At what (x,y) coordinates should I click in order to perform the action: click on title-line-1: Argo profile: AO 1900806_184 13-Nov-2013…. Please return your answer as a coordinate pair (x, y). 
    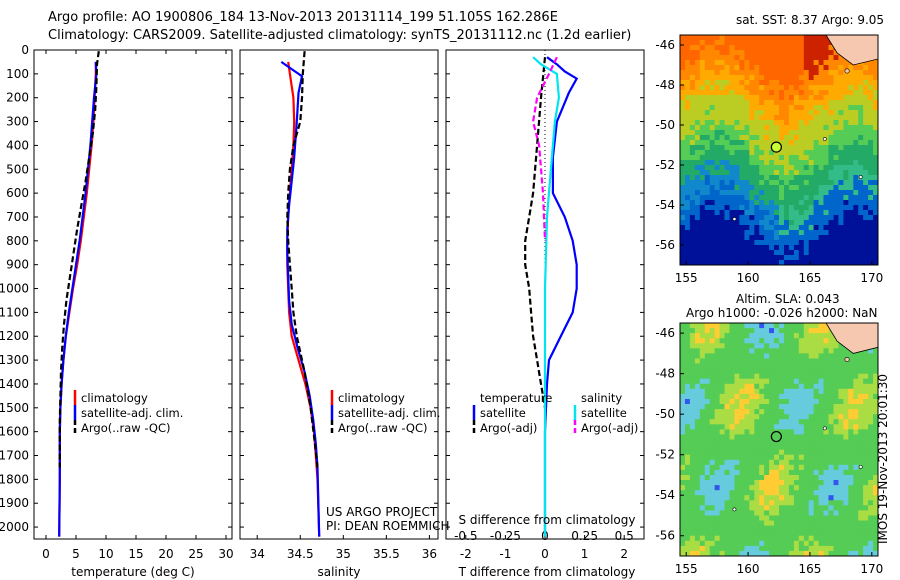
    Looking at the image, I should click on (303, 17).